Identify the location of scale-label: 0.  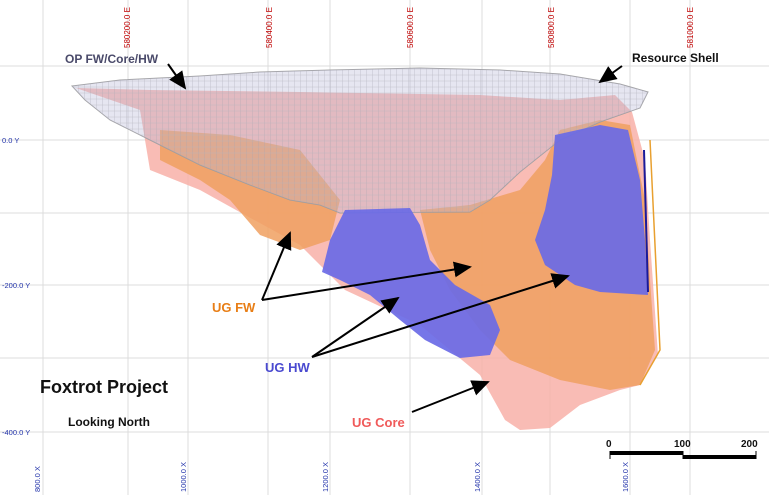
(609, 444).